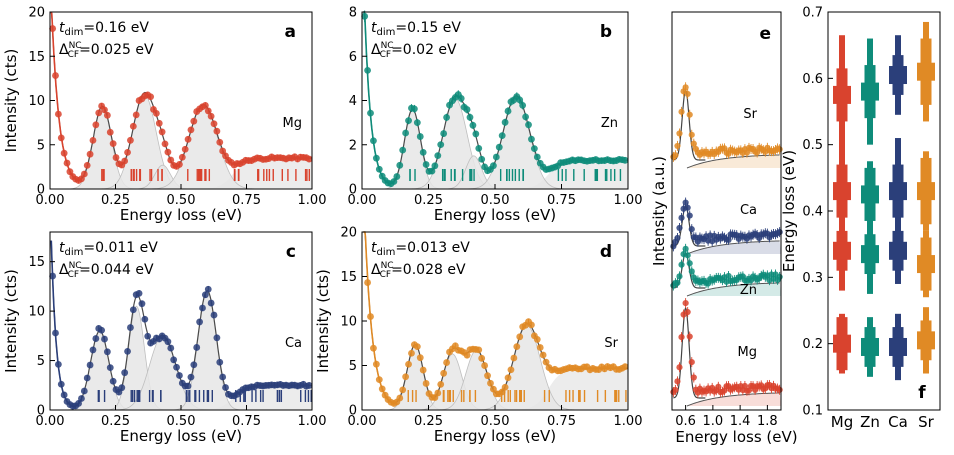  What do you see at coordinates (348, 322) in the screenshot?
I see `y-tick-label: 10` at bounding box center [348, 322].